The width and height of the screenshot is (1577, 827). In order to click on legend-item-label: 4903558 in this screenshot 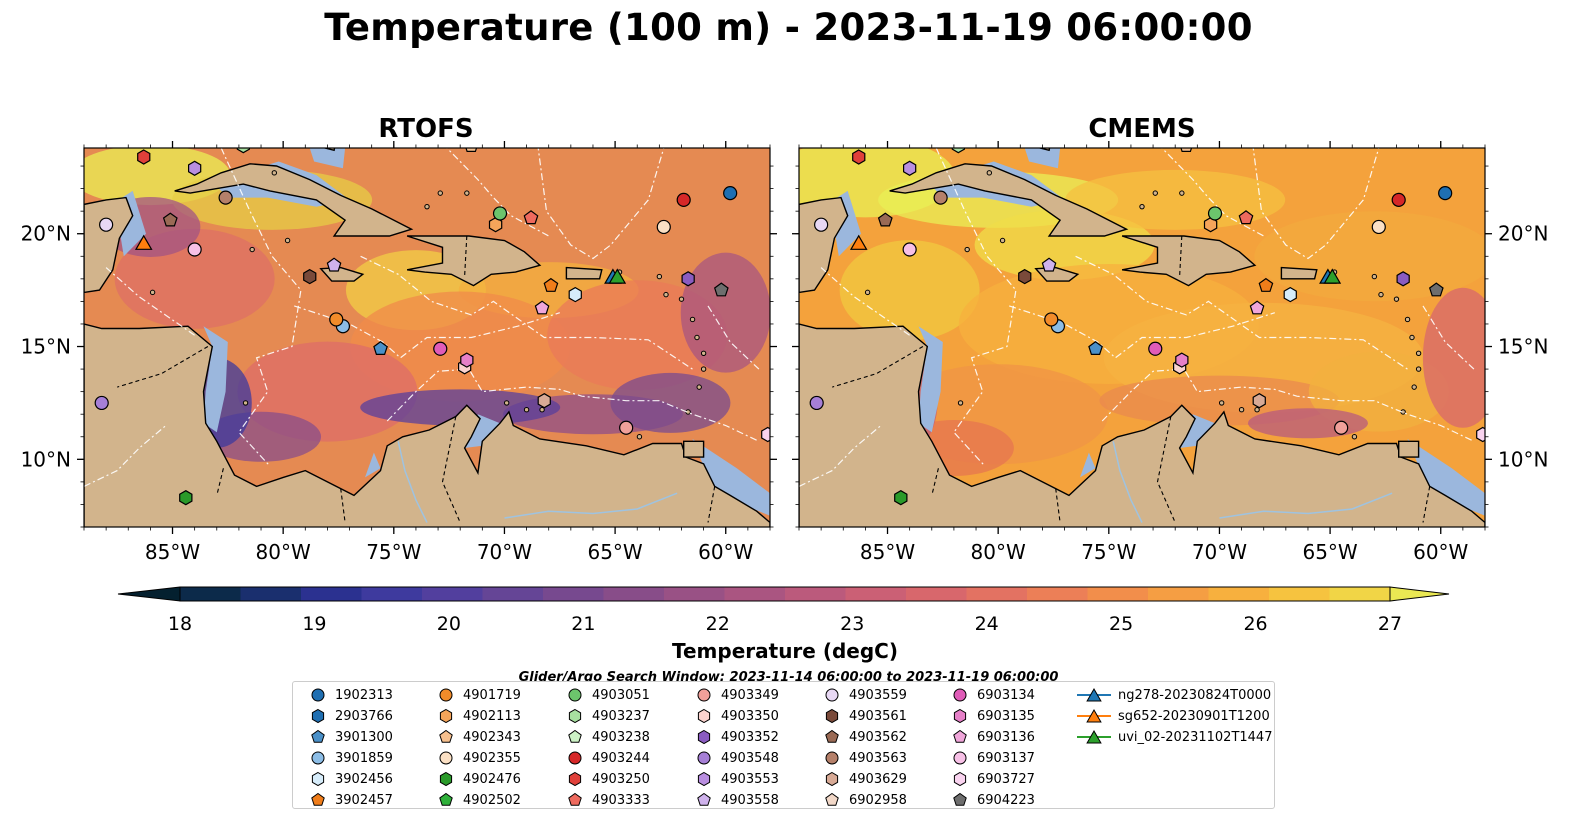, I will do `click(750, 800)`.